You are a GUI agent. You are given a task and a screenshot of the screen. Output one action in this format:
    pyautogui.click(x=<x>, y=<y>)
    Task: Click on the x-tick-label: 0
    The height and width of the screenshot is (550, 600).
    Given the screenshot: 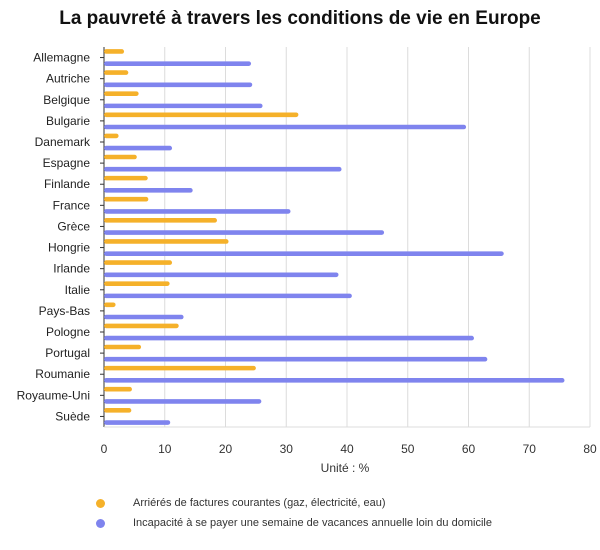 What is the action you would take?
    pyautogui.click(x=104, y=449)
    